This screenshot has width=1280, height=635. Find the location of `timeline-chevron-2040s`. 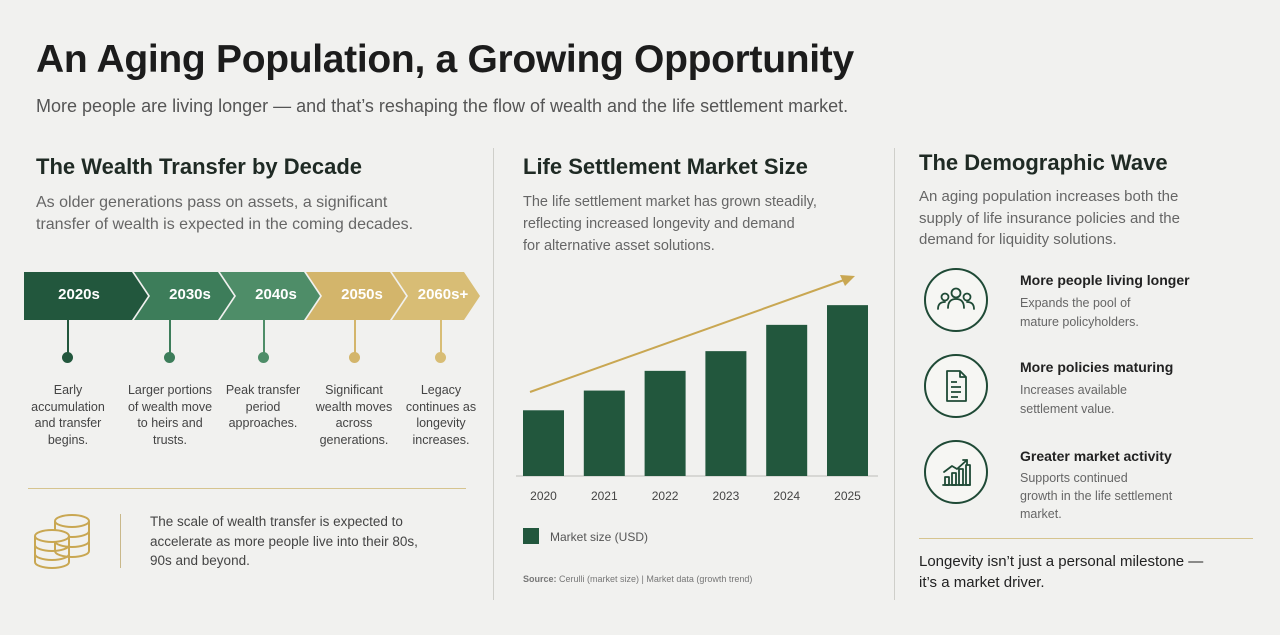

timeline-chevron-2040s is located at coordinates (270, 296).